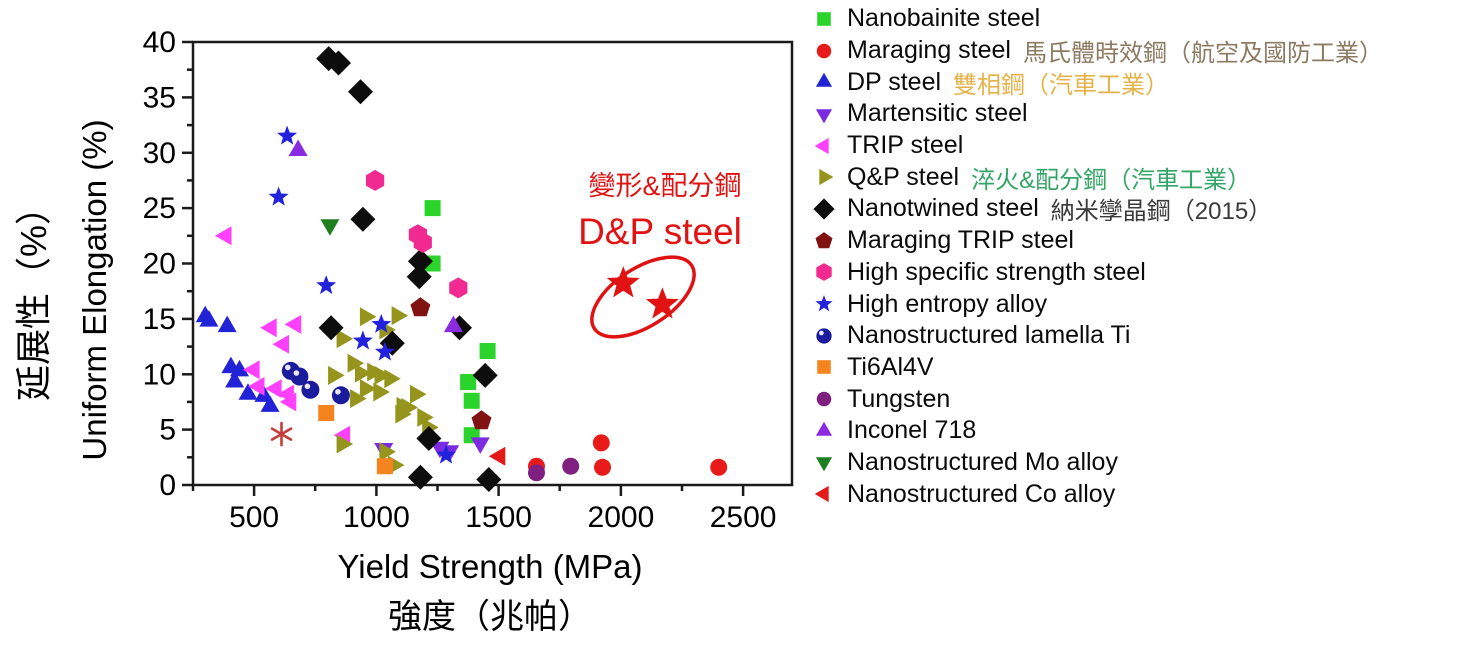 The width and height of the screenshot is (1457, 661). I want to click on pentagon-marker-icon, so click(824, 239).